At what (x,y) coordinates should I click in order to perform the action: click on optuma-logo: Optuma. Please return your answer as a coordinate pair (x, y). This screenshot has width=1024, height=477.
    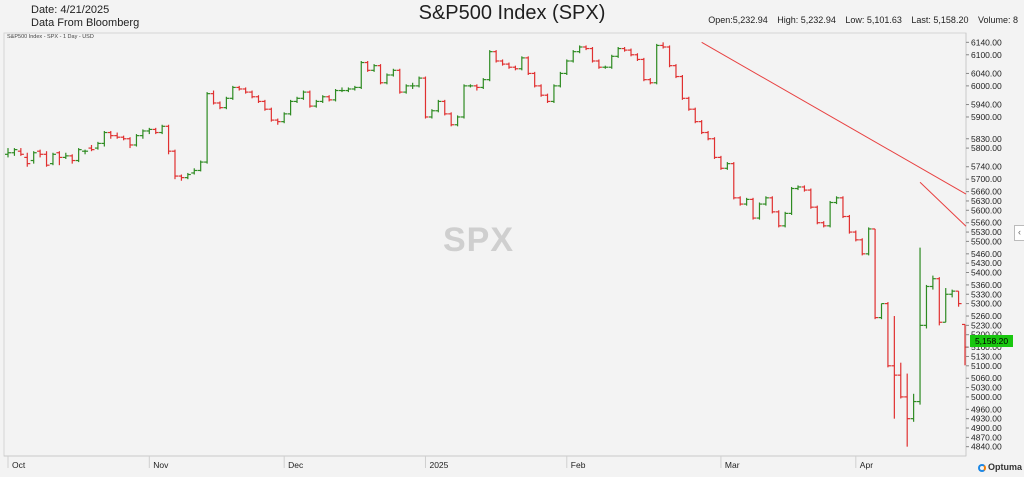
    Looking at the image, I should click on (999, 467).